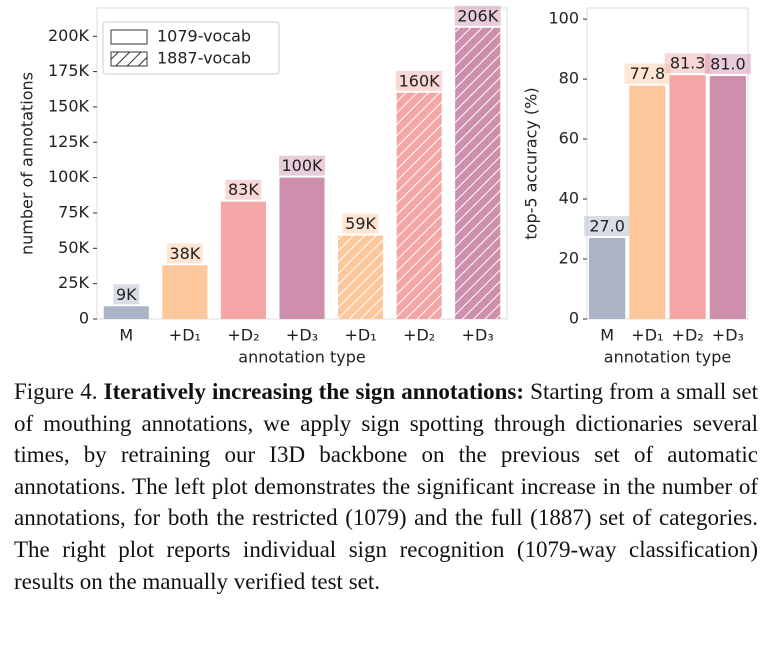 This screenshot has width=772, height=655. I want to click on value-label: 160K, so click(420, 80).